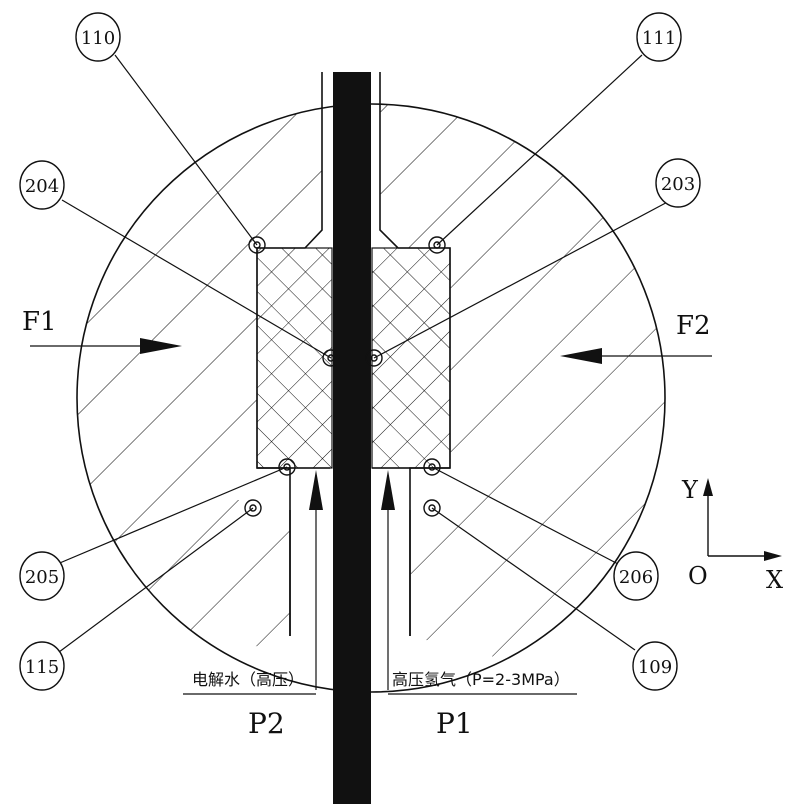 The height and width of the screenshot is (804, 802). I want to click on svg-text: 204, so click(42, 186).